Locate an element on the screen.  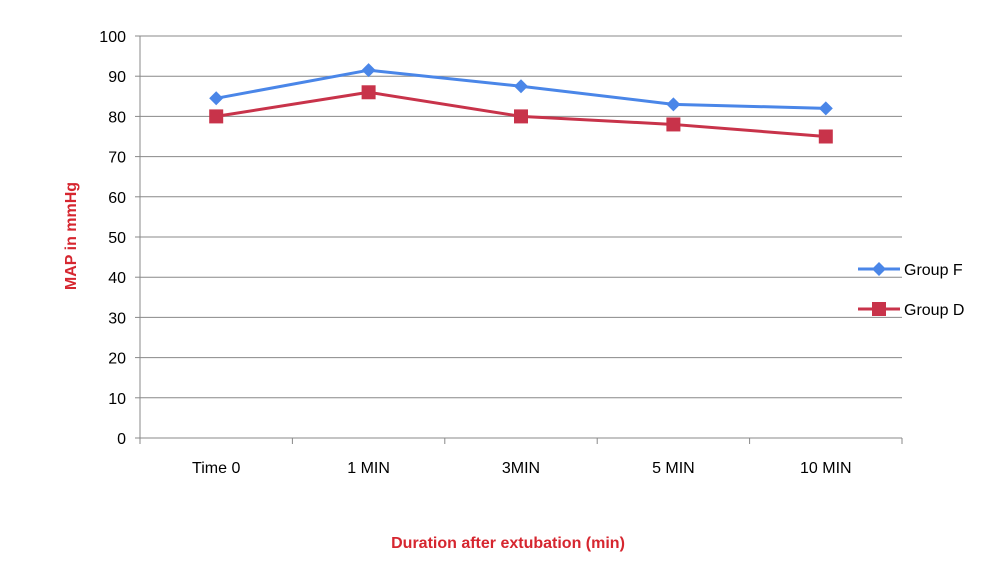
y-tick-label: 80 is located at coordinates (117, 117).